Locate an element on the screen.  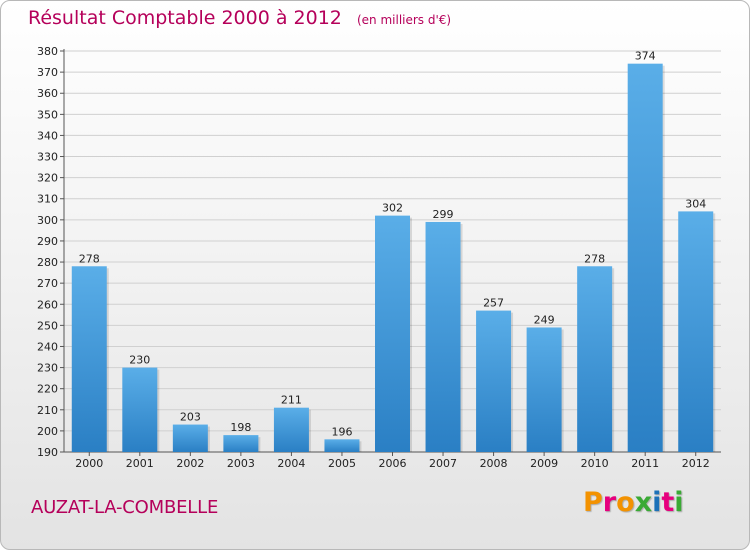
x-tick-label: 2011 is located at coordinates (645, 463).